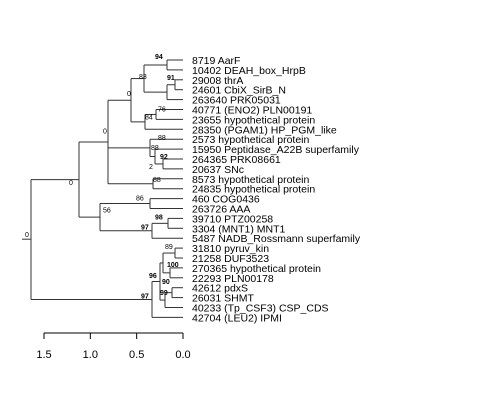 Image resolution: width=480 pixels, height=405 pixels. What do you see at coordinates (253, 120) in the screenshot?
I see `leaf-label: 23655 hypothetical protein` at bounding box center [253, 120].